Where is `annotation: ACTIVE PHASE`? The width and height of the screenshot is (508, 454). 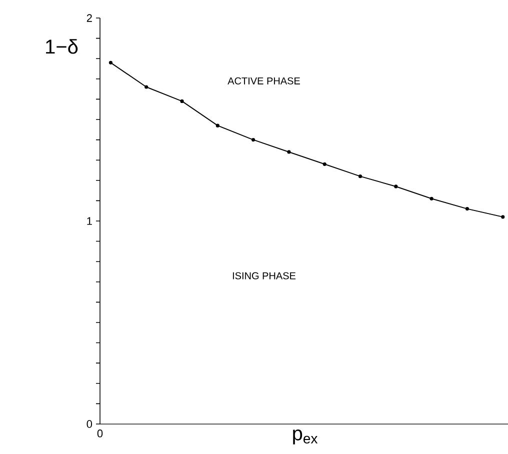
annotation: ACTIVE PHASE is located at coordinates (264, 80).